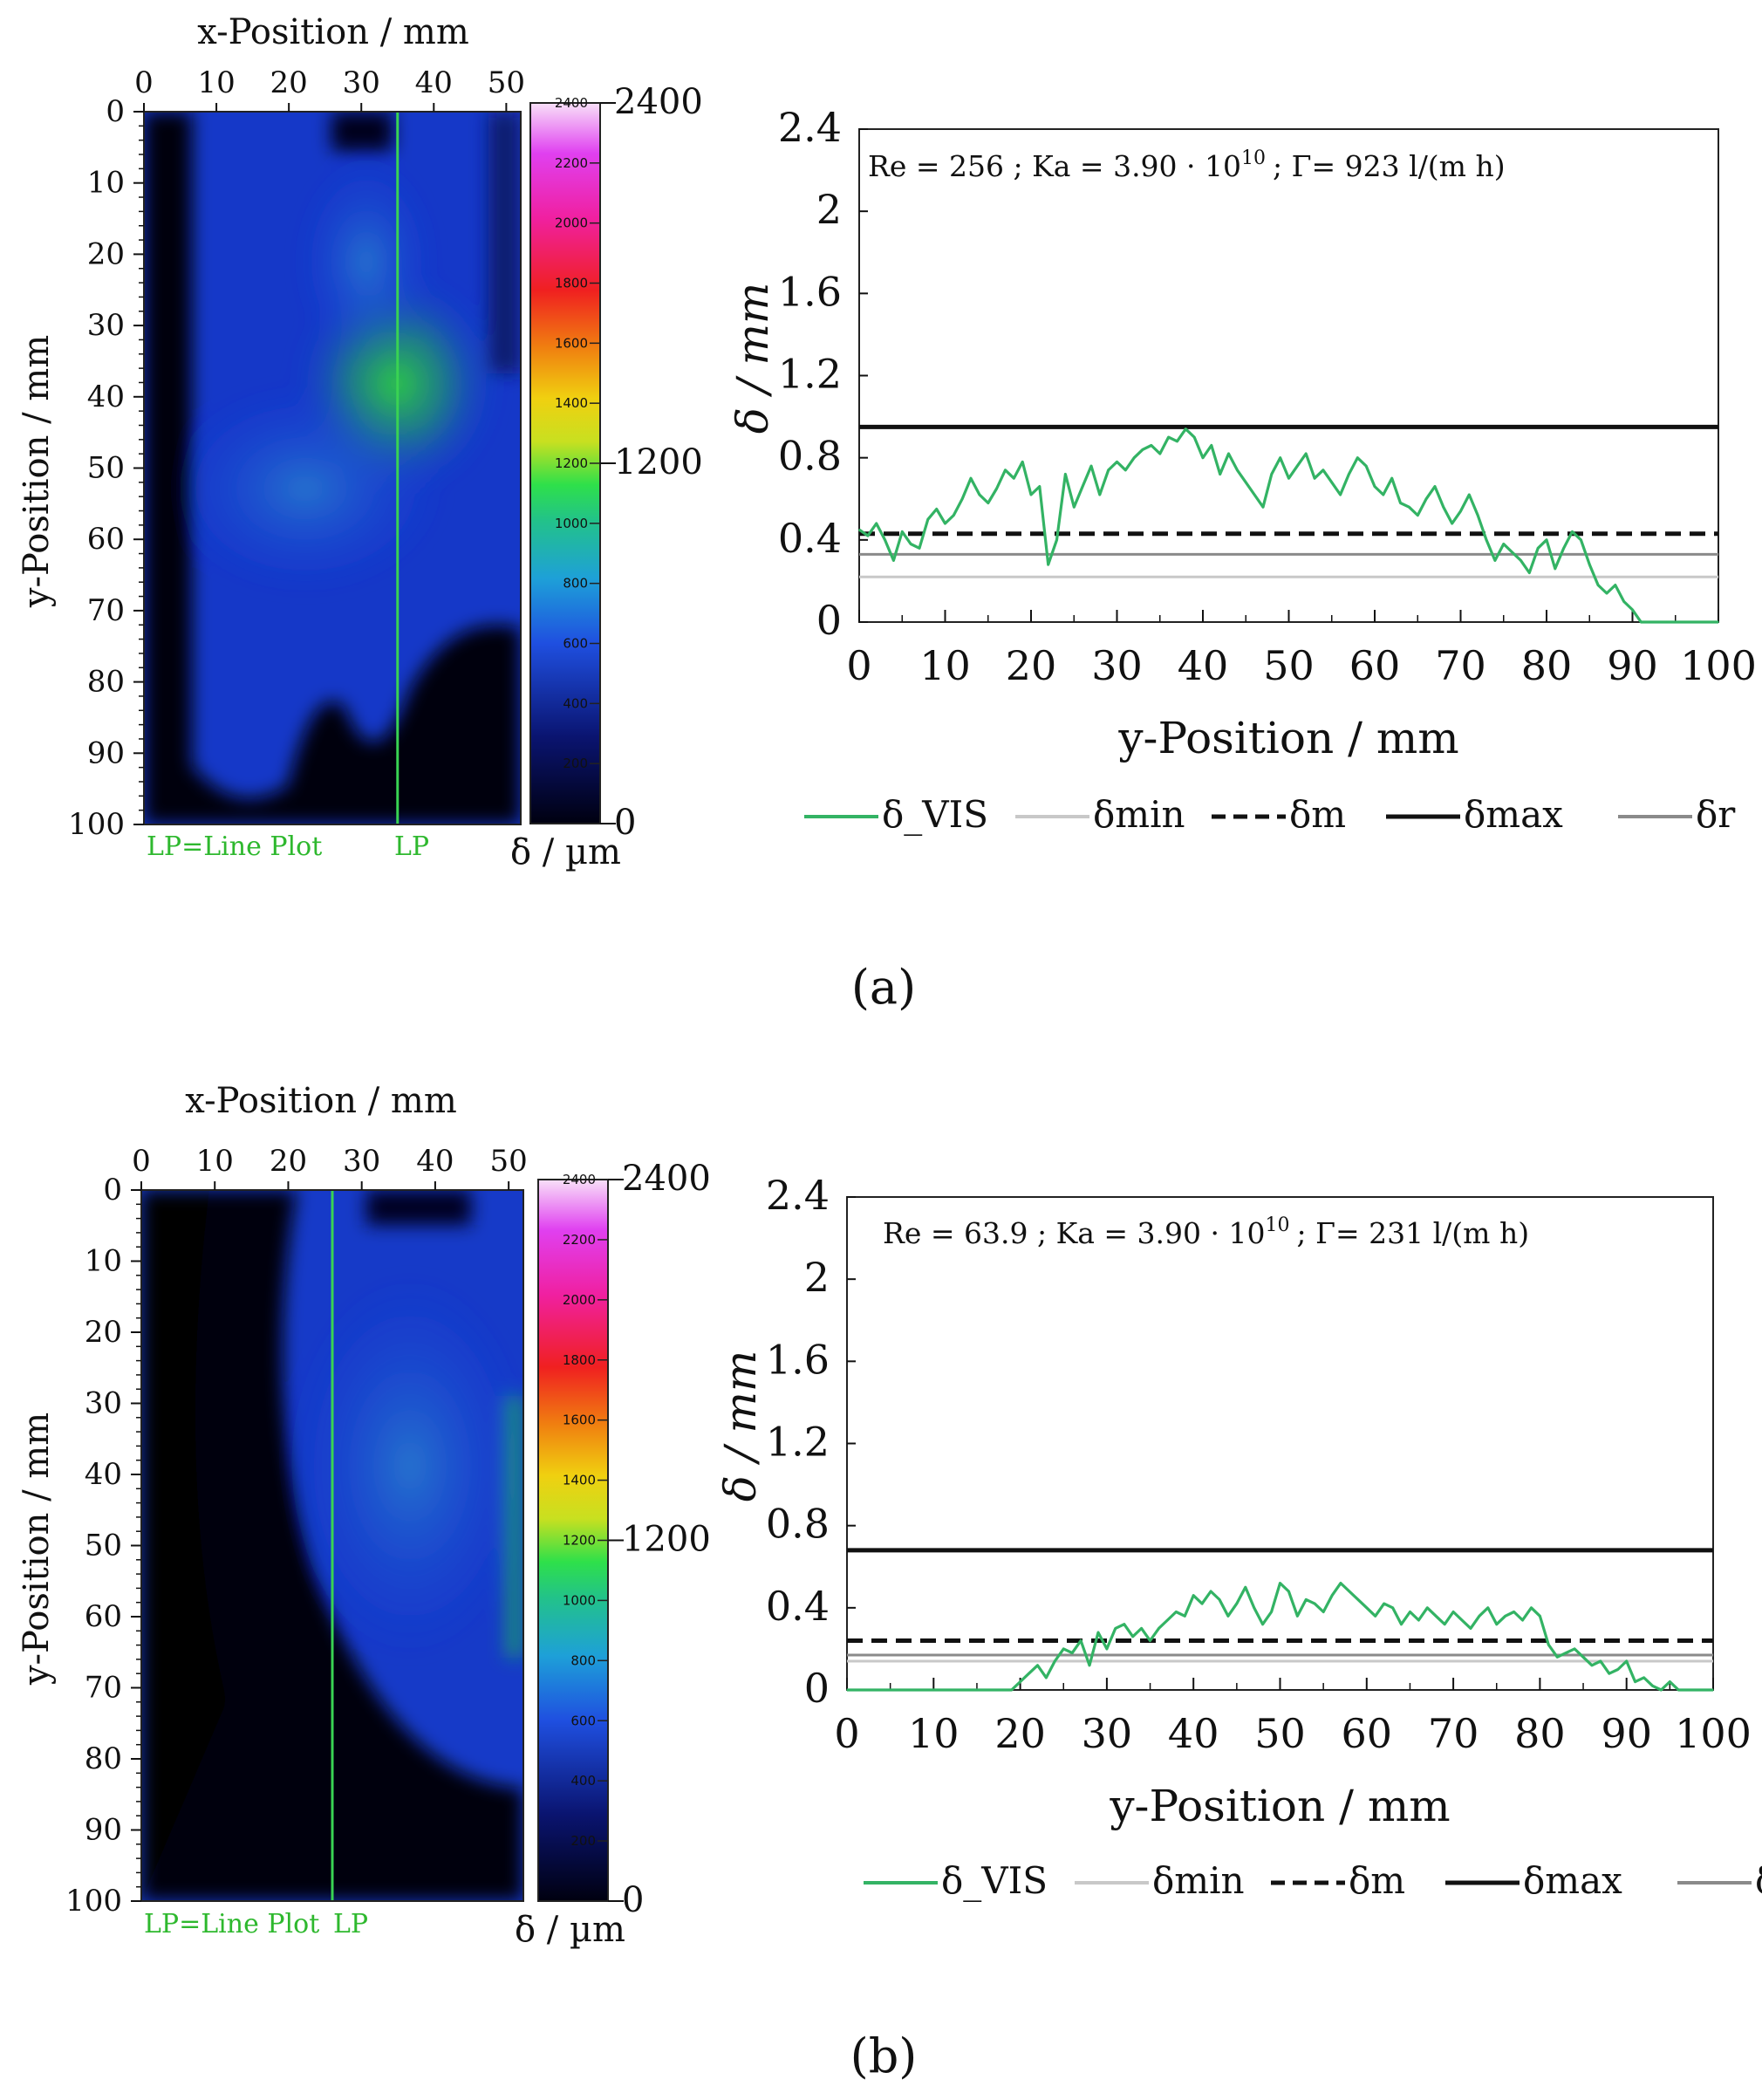 The height and width of the screenshot is (2100, 1762). What do you see at coordinates (740, 1427) in the screenshot?
I see `chart-b-ylabel: δ / mm` at bounding box center [740, 1427].